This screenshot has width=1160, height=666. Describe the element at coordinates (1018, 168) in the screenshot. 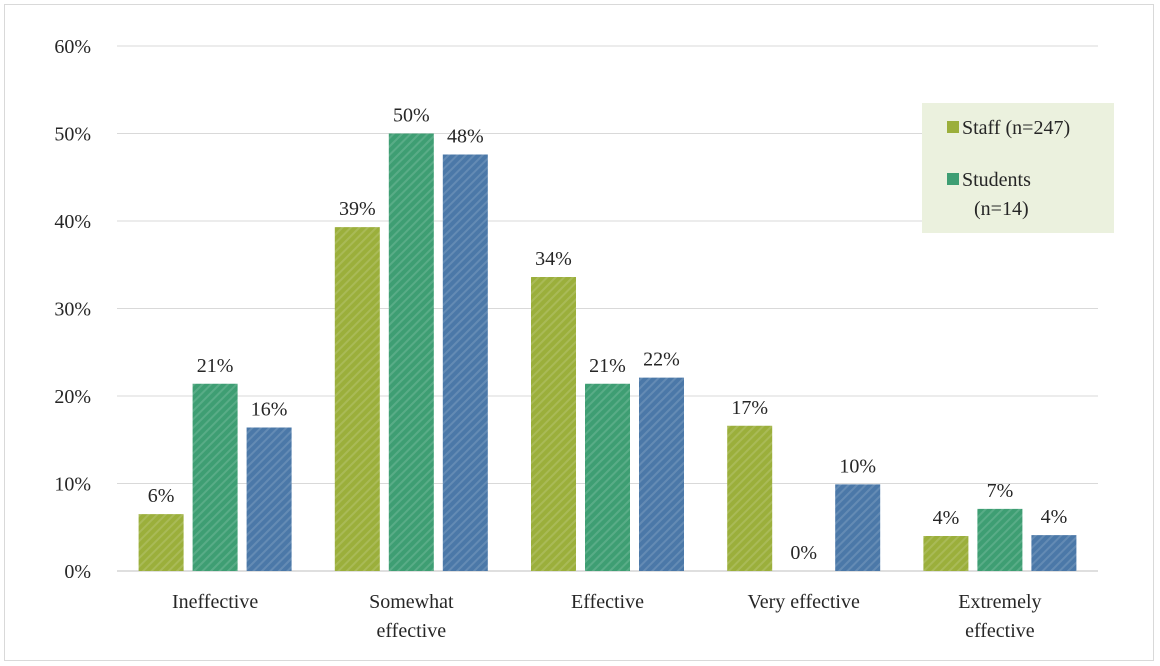

I see `legend: Staff (n=247) Students (n=14)` at that location.